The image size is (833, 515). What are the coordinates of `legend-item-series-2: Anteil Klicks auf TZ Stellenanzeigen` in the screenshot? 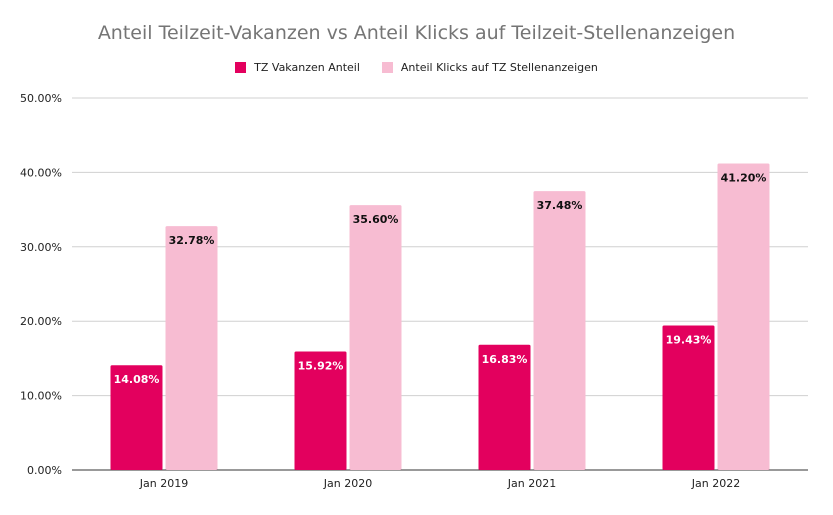 It's located at (489, 67).